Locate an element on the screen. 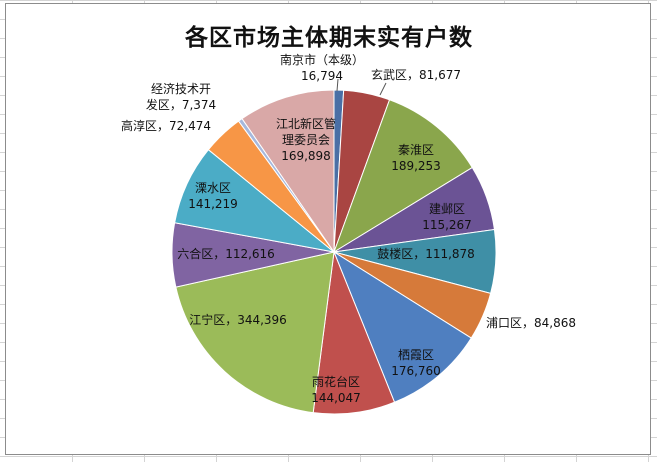 This screenshot has width=657, height=462. data-label-6: 栖霞区 176,760 is located at coordinates (416, 362).